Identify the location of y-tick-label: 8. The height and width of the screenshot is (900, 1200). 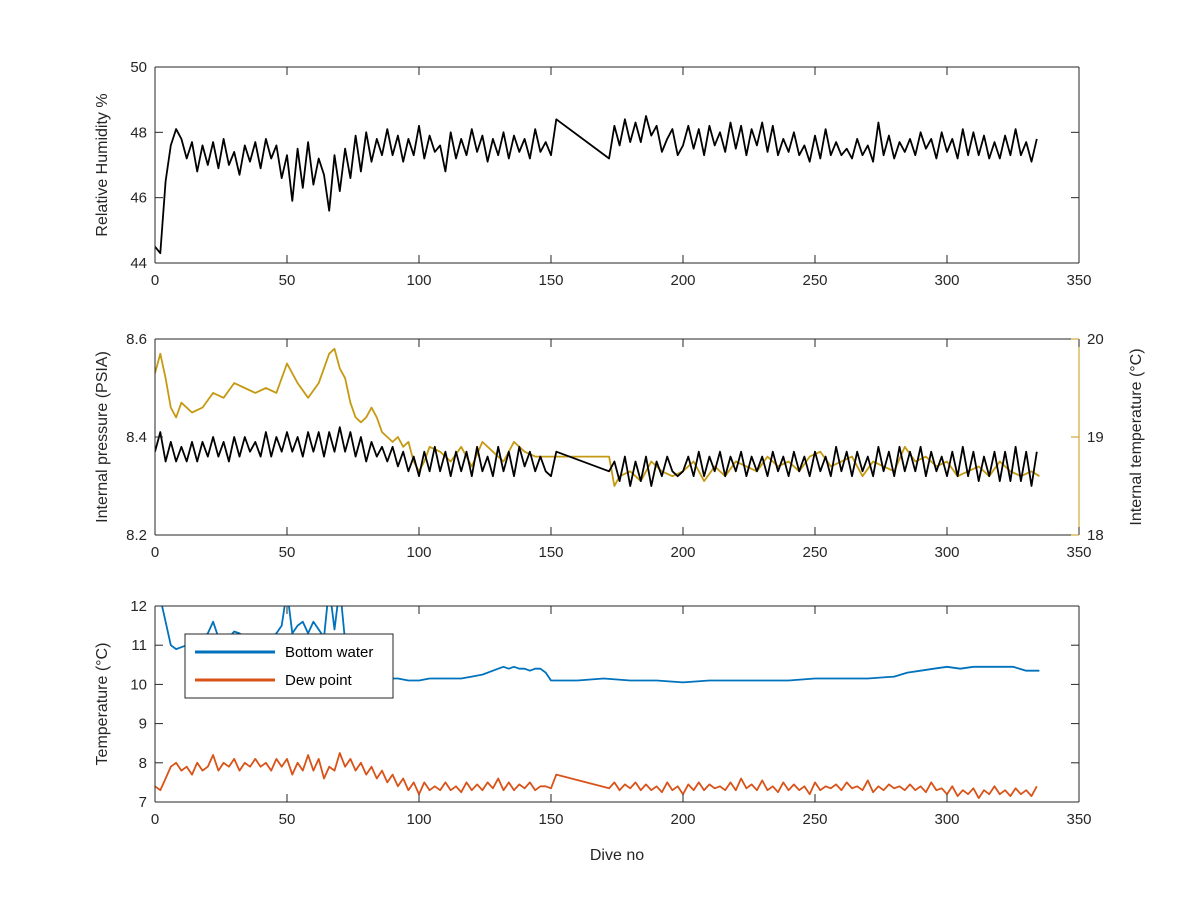
(143, 763).